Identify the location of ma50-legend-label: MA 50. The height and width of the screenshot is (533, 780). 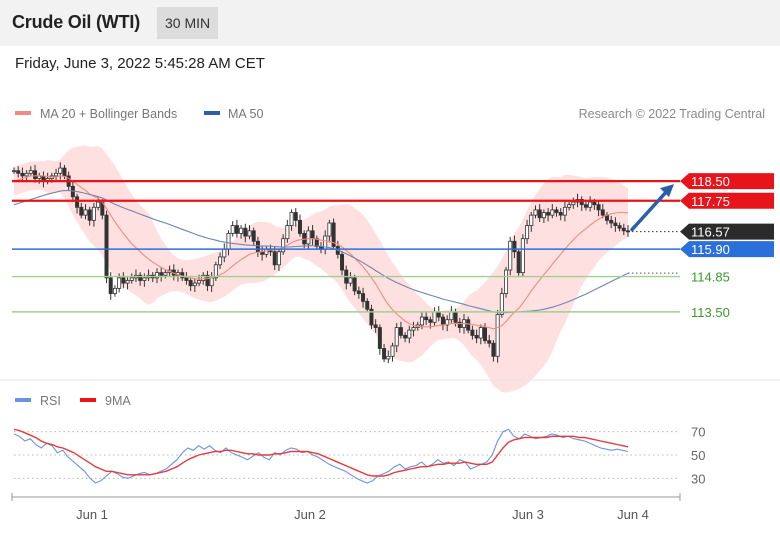
(245, 114).